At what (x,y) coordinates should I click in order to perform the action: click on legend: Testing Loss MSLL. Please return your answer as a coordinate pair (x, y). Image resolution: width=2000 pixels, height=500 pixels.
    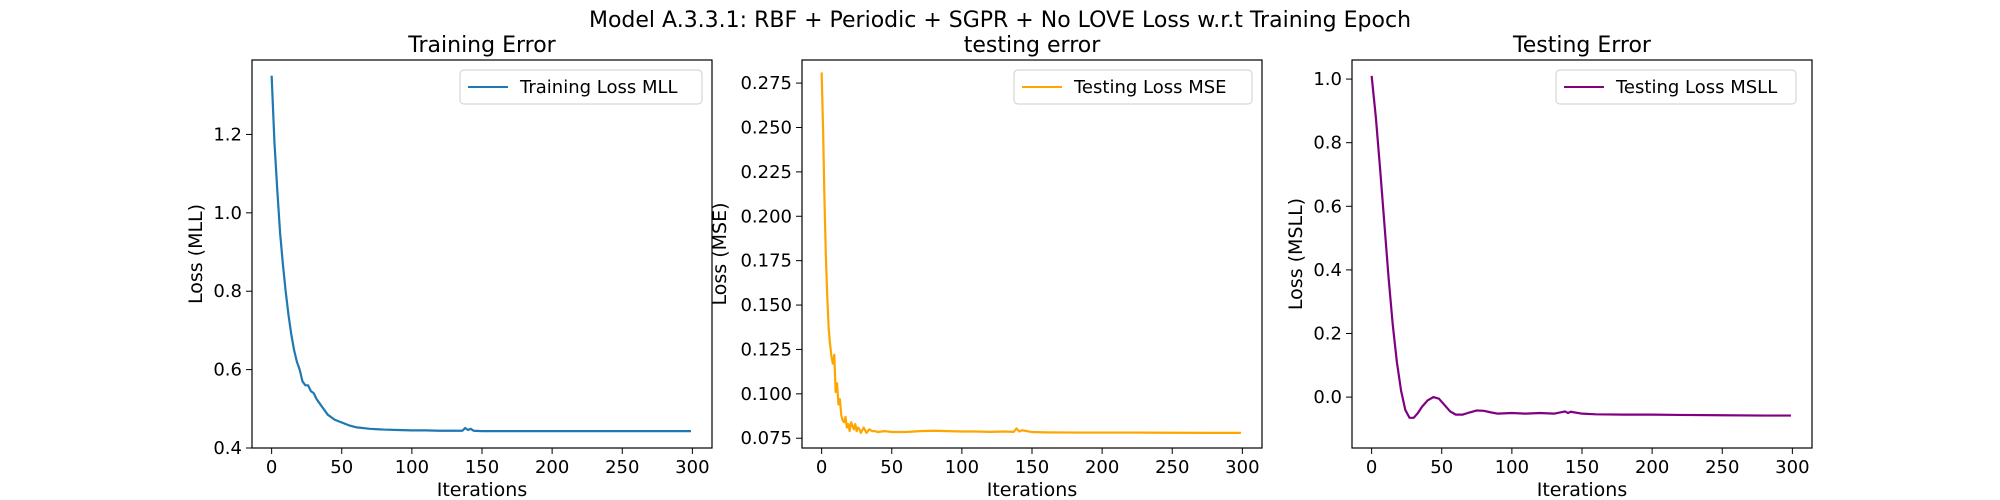
    Looking at the image, I should click on (1676, 87).